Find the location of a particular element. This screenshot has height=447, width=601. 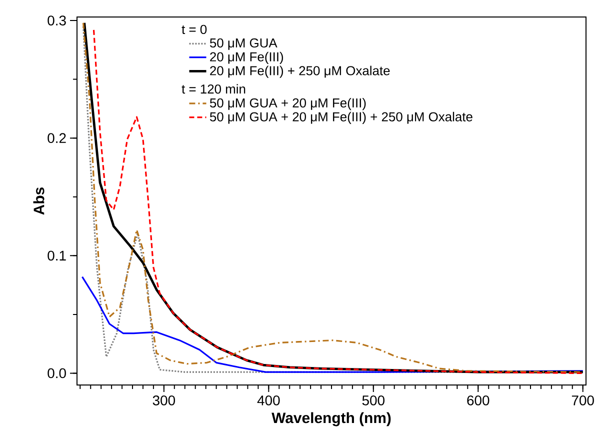

legend-label: 20 μM Fe(III) + 250 μM Oxalate is located at coordinates (300, 72).